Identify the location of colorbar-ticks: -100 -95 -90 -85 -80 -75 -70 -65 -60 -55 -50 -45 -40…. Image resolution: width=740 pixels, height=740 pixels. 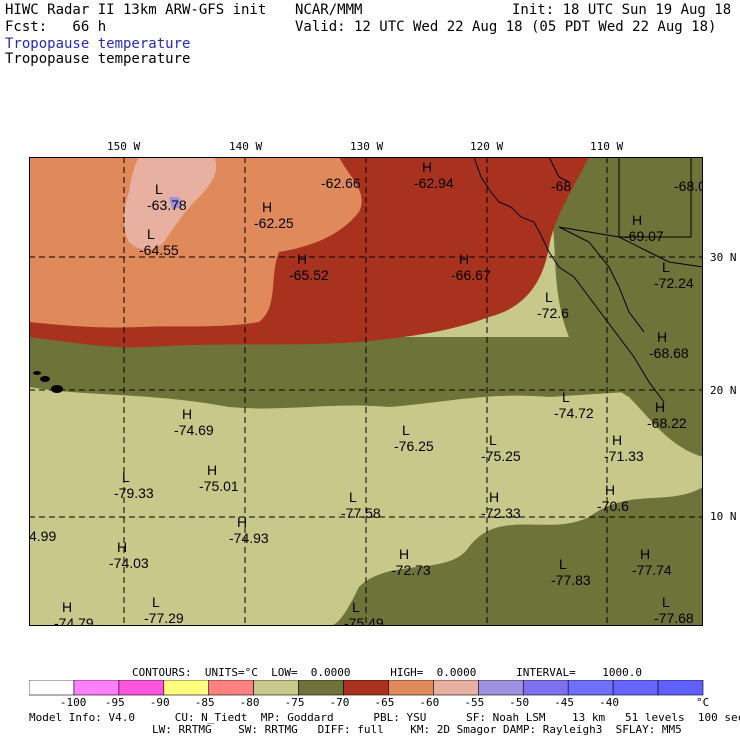
(374, 703).